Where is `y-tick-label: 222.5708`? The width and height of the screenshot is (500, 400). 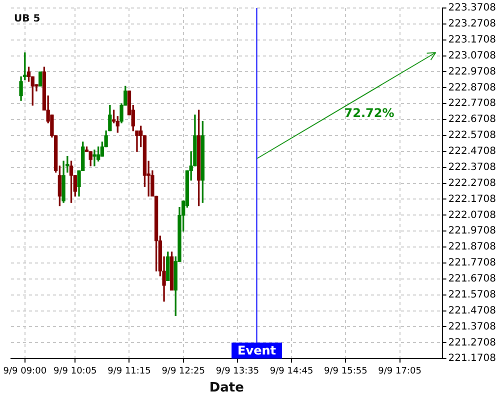 y-tick-label: 222.5708 is located at coordinates (472, 136).